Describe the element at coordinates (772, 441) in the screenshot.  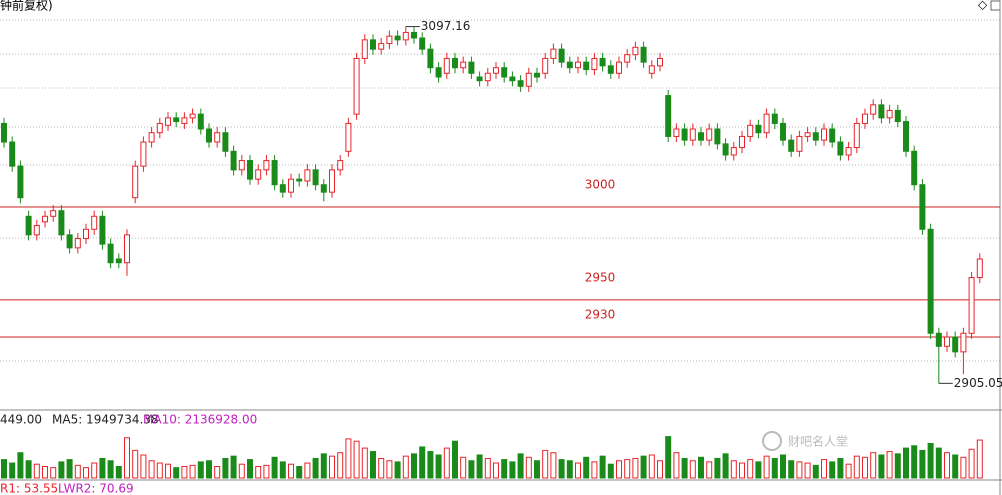
I see `watermark-icon` at that location.